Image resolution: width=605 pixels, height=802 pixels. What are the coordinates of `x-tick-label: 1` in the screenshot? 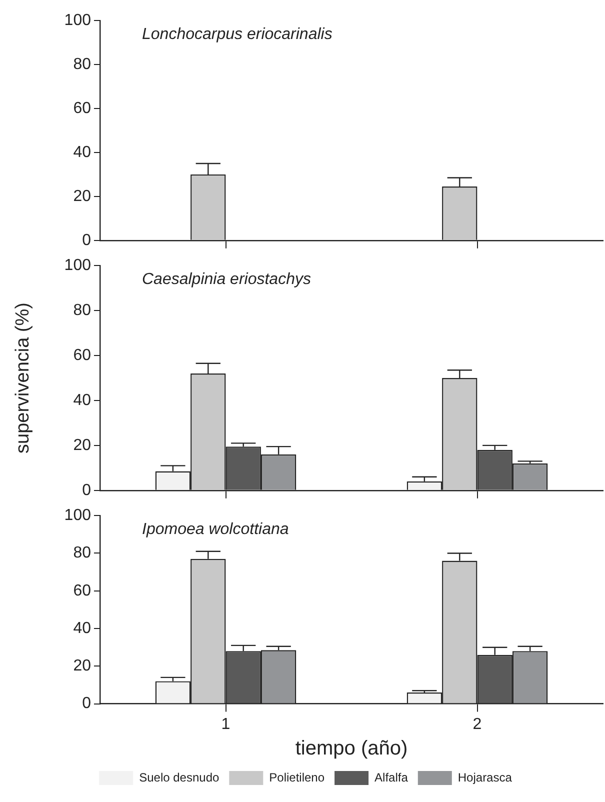 It's located at (225, 724).